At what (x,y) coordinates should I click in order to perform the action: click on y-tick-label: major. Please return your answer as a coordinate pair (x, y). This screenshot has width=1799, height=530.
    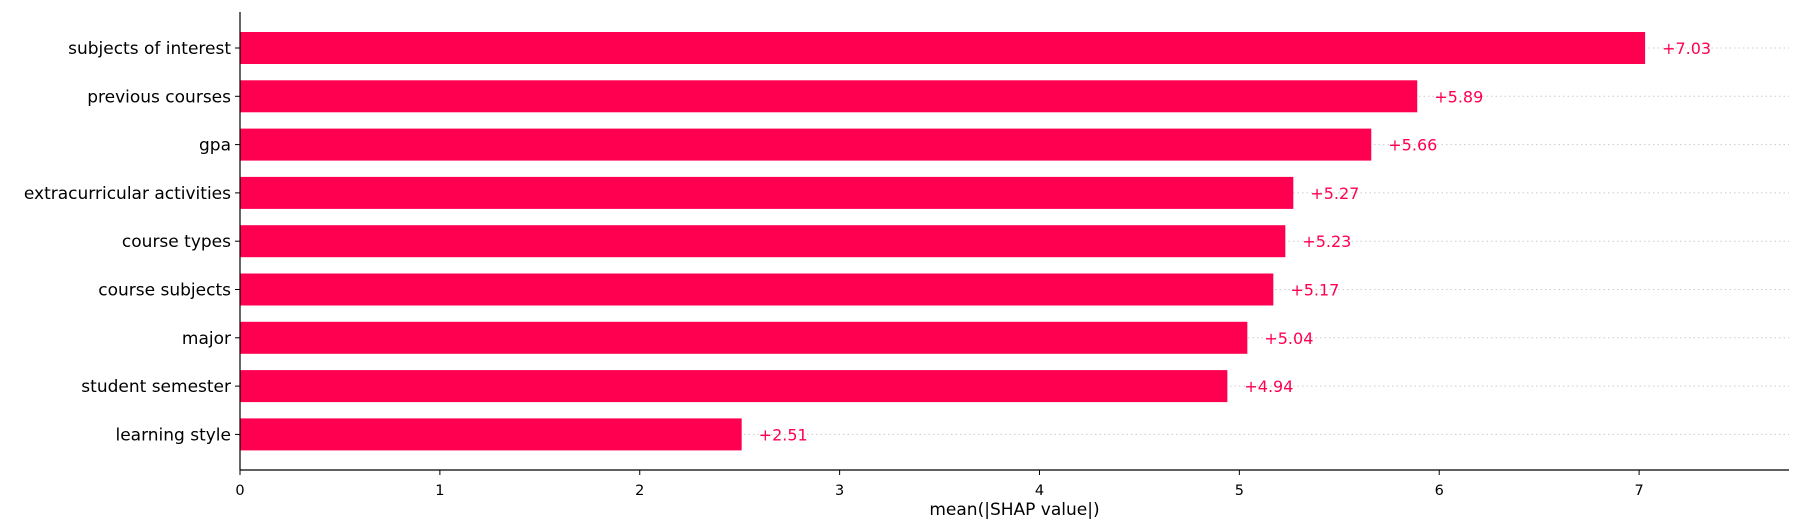
    Looking at the image, I should click on (206, 339).